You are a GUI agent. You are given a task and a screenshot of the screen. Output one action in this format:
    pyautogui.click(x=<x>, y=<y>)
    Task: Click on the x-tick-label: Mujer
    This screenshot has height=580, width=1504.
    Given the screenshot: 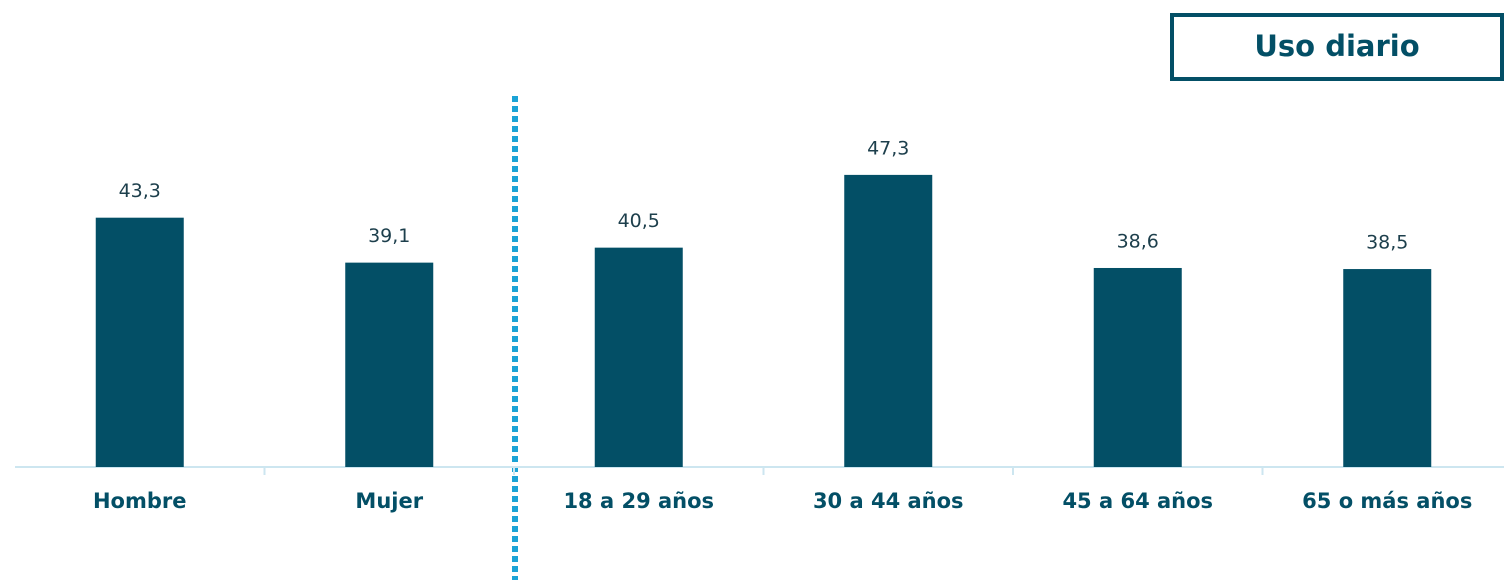 What is the action you would take?
    pyautogui.click(x=389, y=501)
    